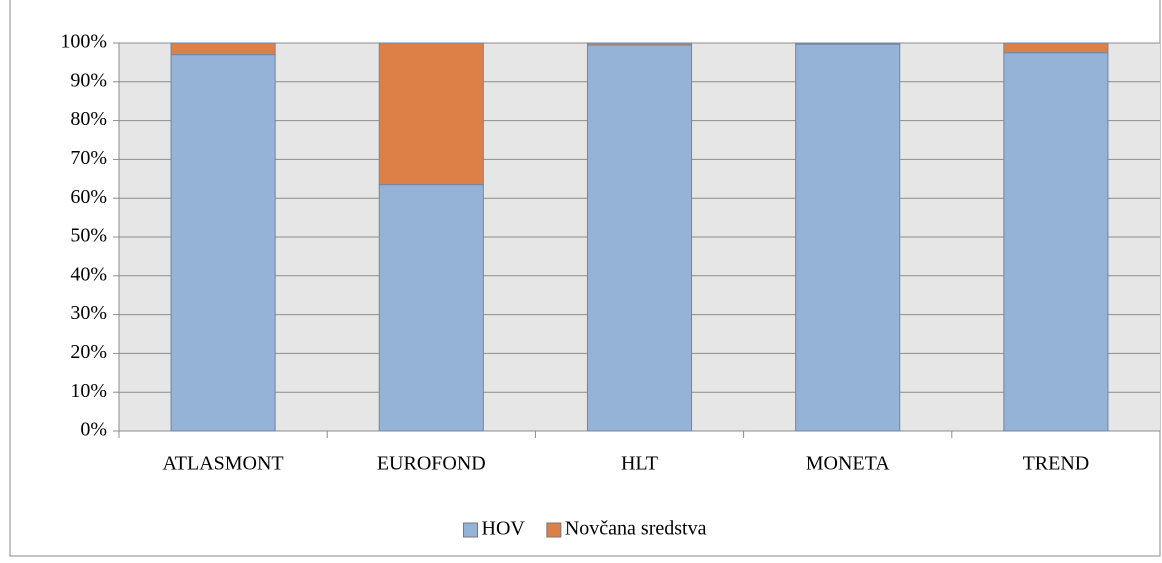  I want to click on y-tick-label: 70%, so click(88, 158).